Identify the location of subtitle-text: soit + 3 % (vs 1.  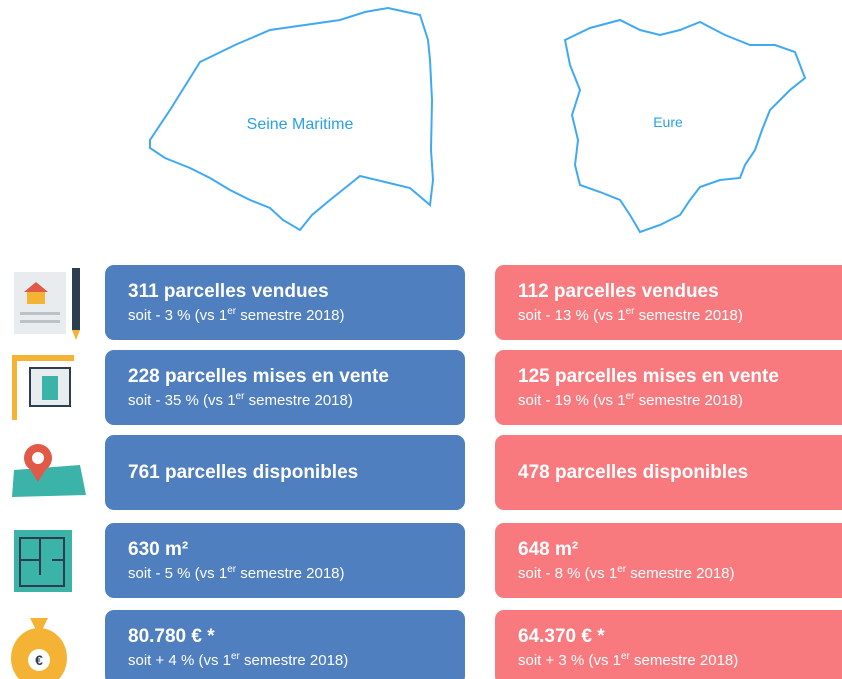
(569, 660).